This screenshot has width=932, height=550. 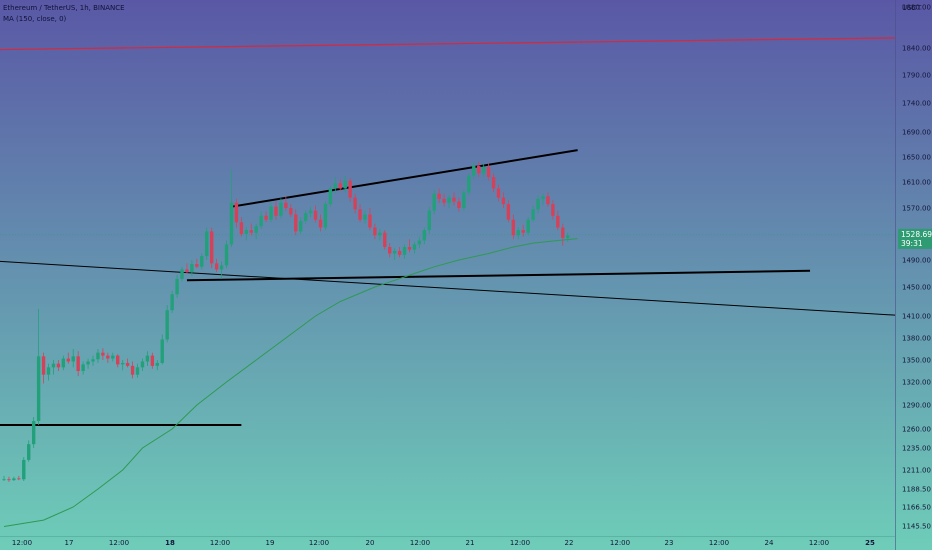 I want to click on symbol-title: Ethereum / TetherUS, 1h, BINANCE, so click(x=64, y=8).